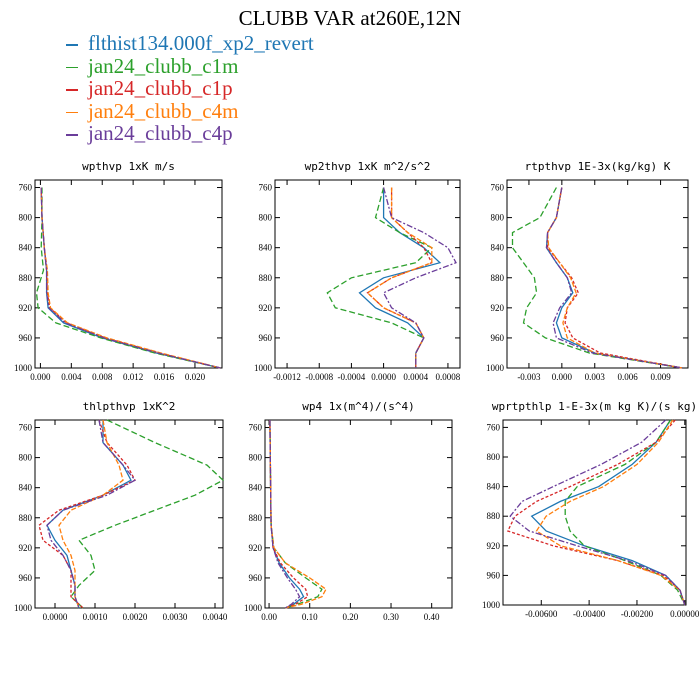 The image size is (700, 700). I want to click on x-tick-label: 0.00, so click(269, 617).